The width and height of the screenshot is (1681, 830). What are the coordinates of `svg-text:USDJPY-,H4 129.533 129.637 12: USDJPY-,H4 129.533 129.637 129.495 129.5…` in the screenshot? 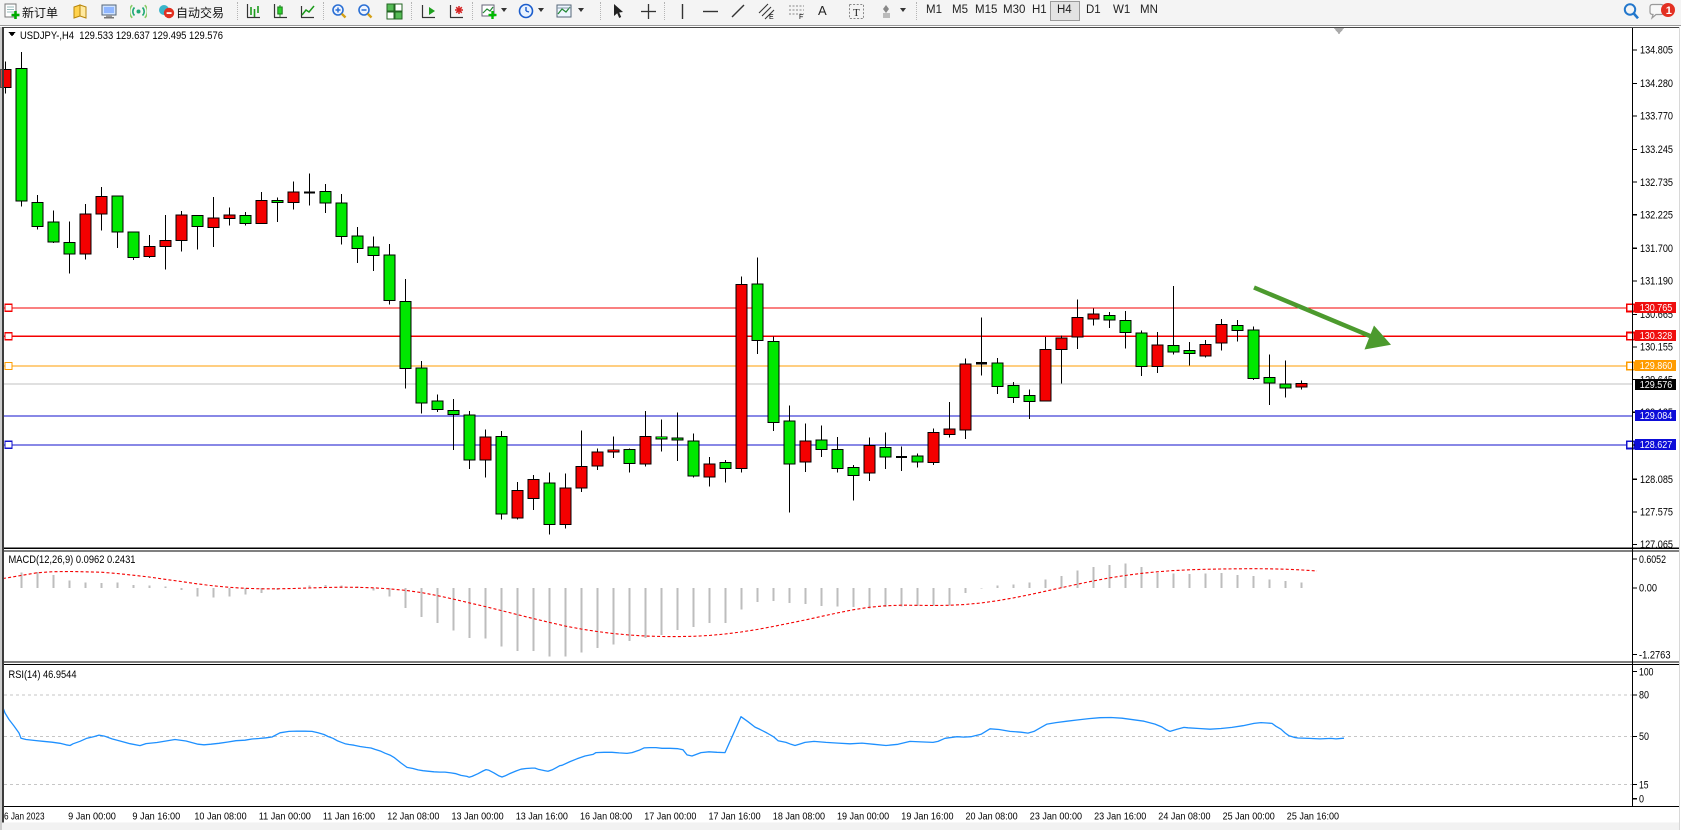 It's located at (121, 36).